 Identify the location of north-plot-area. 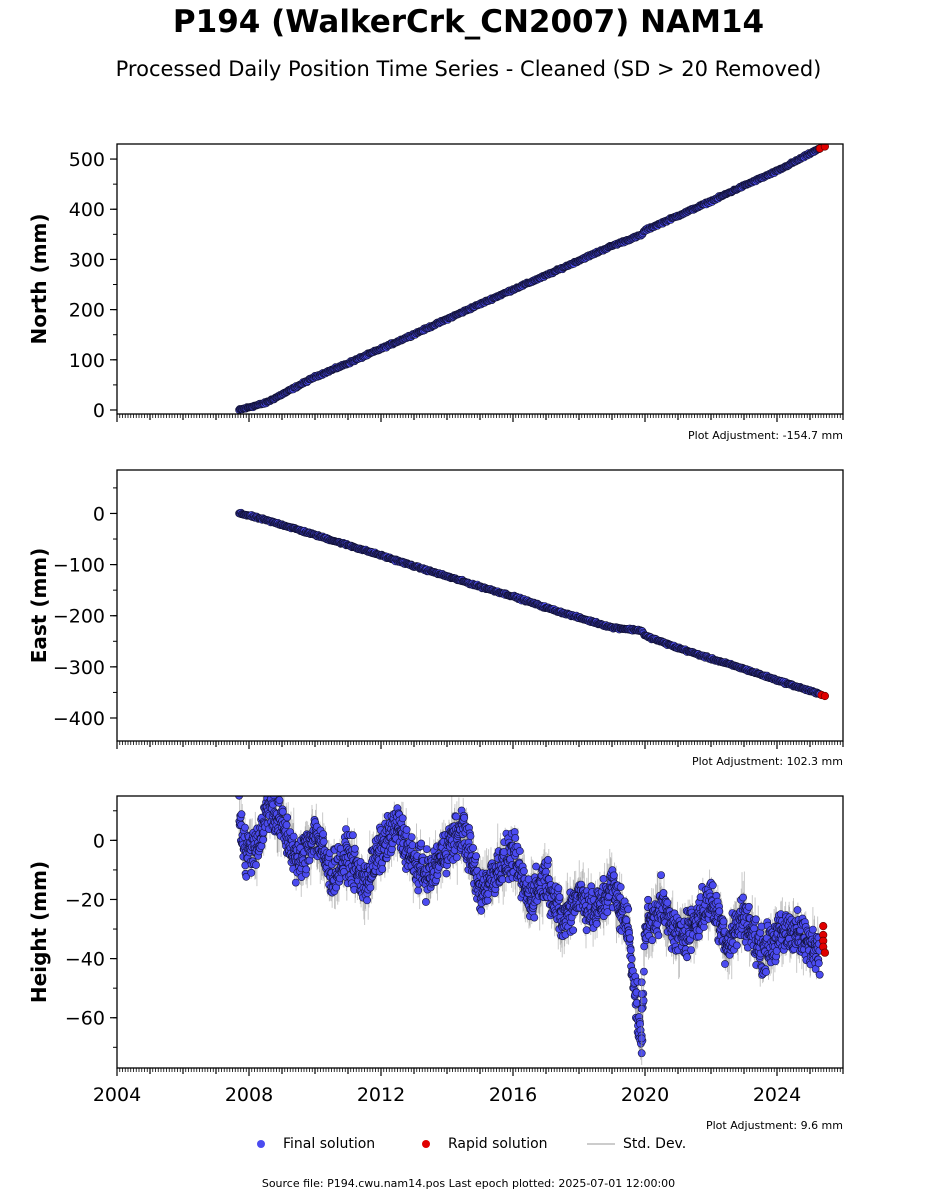
(532, 279).